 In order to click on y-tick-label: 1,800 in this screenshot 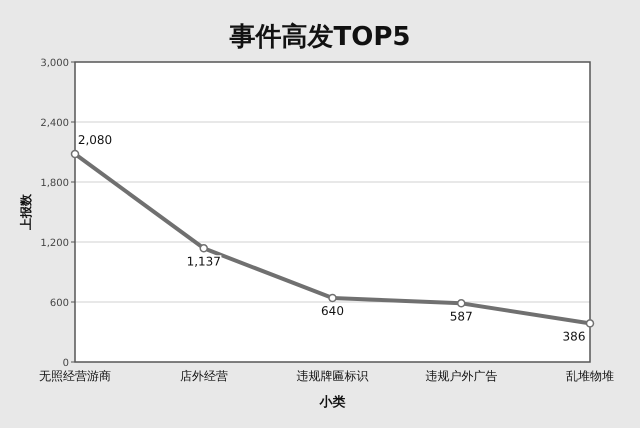, I will do `click(54, 183)`.